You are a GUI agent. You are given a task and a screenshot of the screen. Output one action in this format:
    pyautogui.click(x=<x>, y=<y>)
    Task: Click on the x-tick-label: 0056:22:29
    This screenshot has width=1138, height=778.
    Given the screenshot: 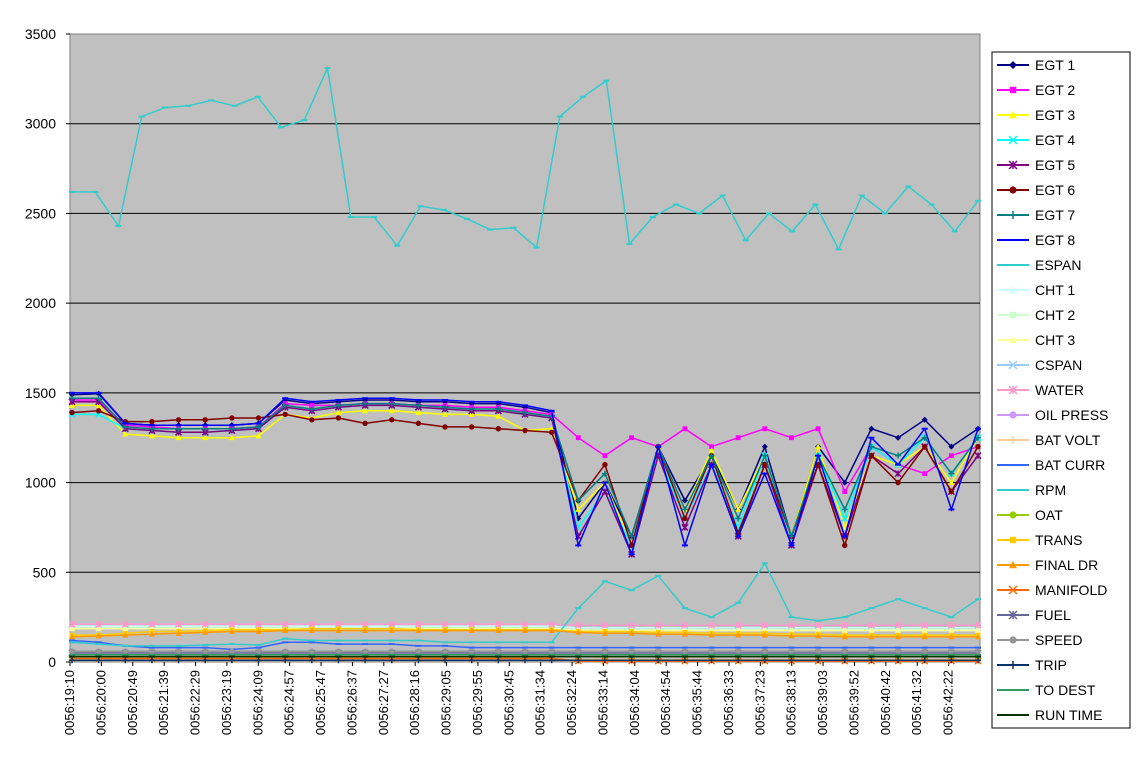 What is the action you would take?
    pyautogui.click(x=195, y=702)
    